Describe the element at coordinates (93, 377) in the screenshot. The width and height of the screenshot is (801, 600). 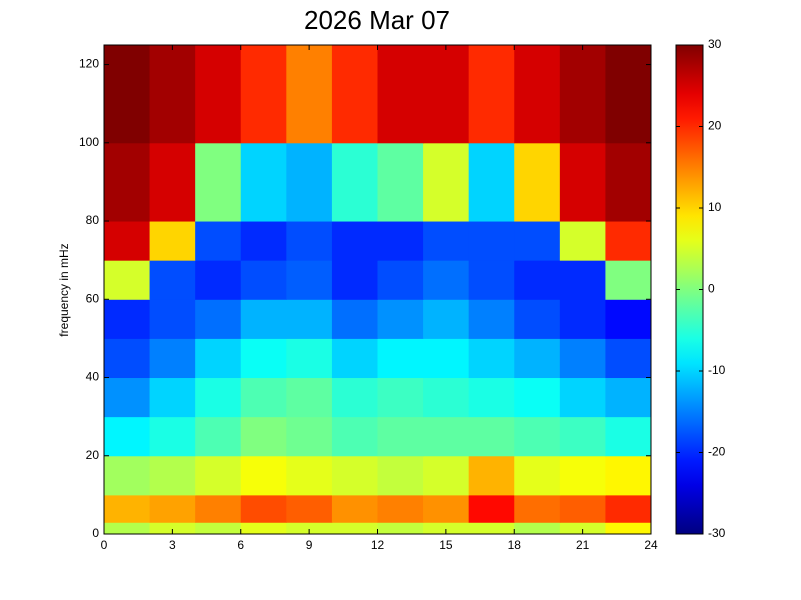
I see `y-tick-label: 40` at that location.